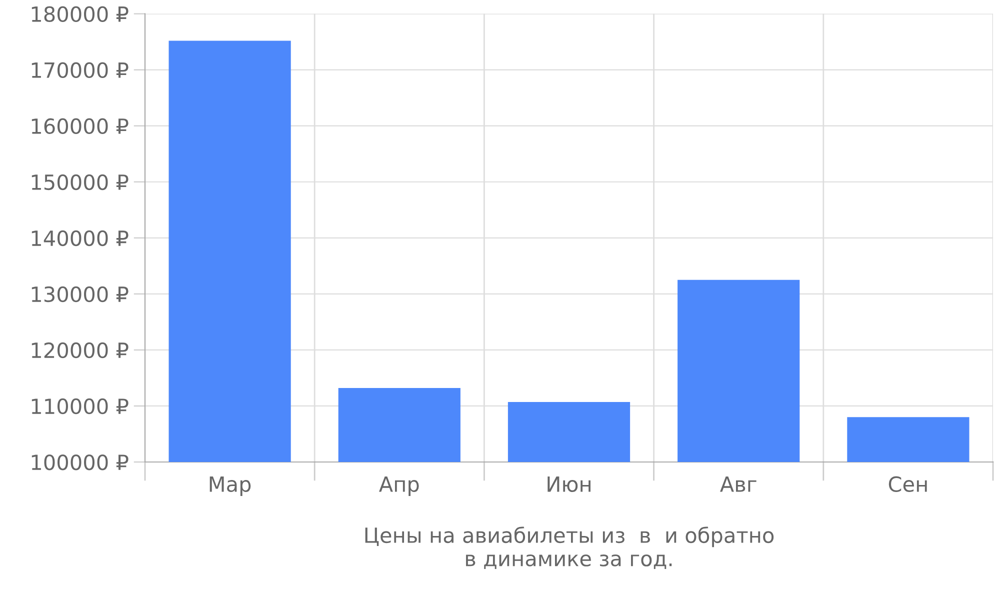 The height and width of the screenshot is (600, 1000). Describe the element at coordinates (399, 486) in the screenshot. I see `x-tick-label: Апр` at that location.